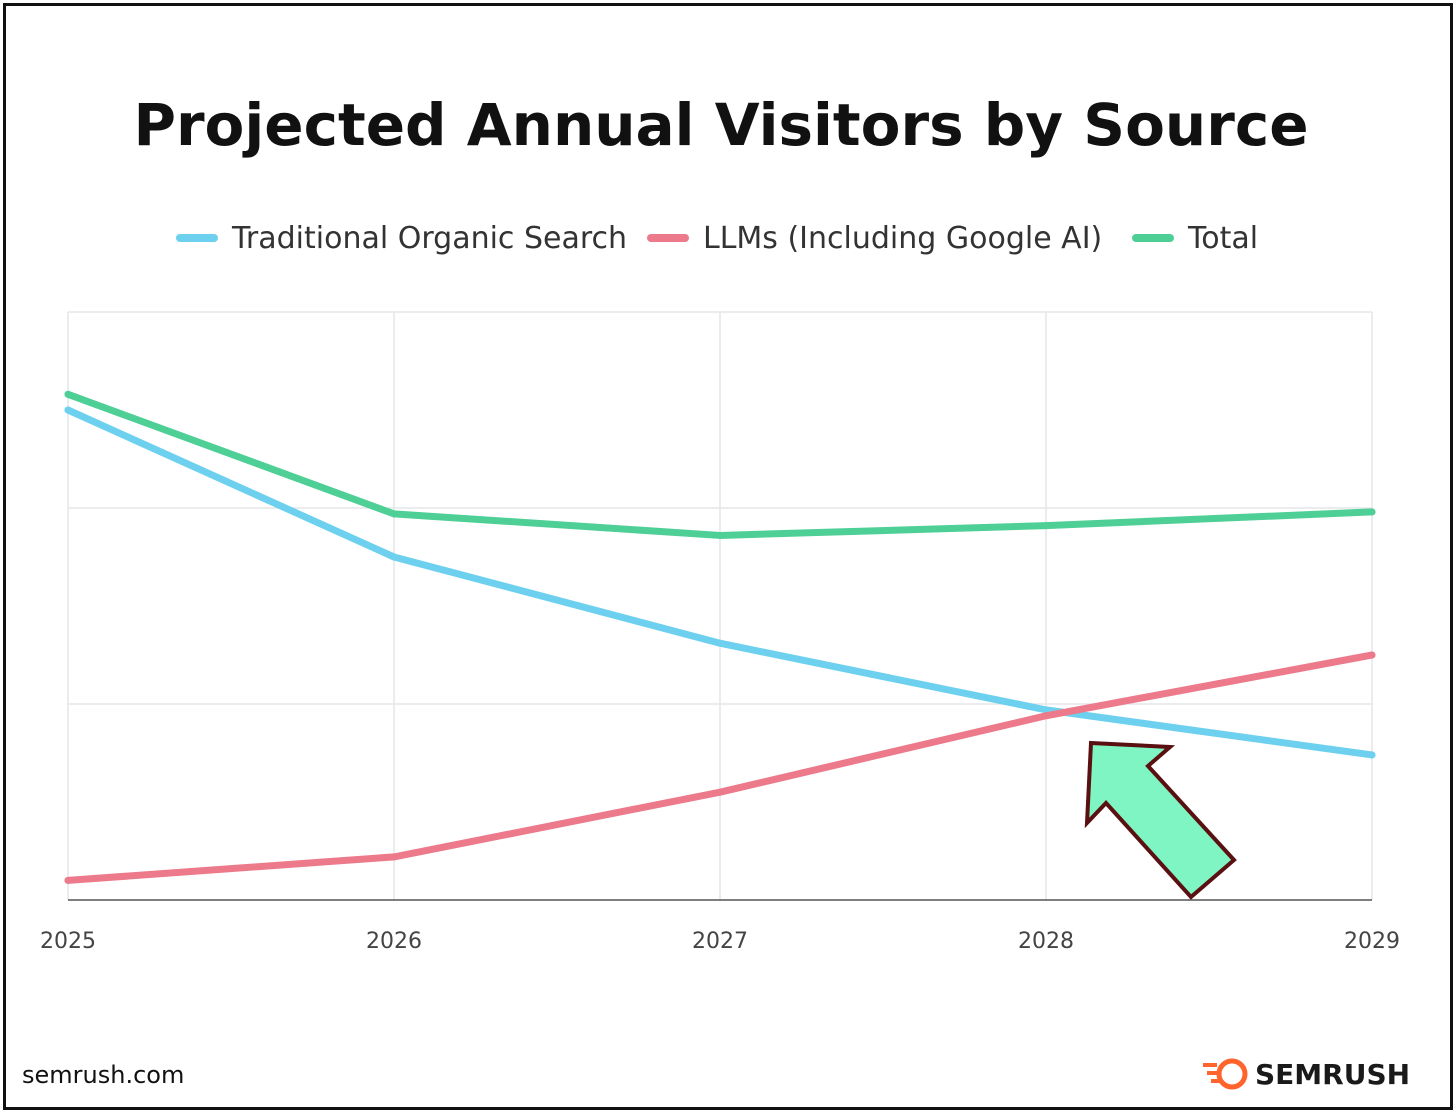 Image resolution: width=1456 pixels, height=1112 pixels. What do you see at coordinates (1160, 820) in the screenshot?
I see `annotation-arrow` at bounding box center [1160, 820].